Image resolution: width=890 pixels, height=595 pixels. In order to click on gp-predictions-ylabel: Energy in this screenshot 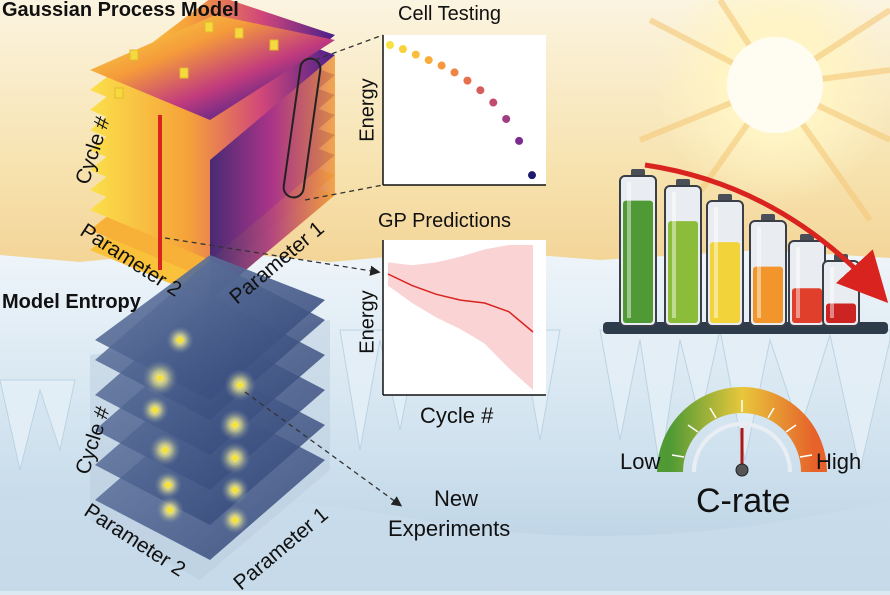, I will do `click(367, 322)`.